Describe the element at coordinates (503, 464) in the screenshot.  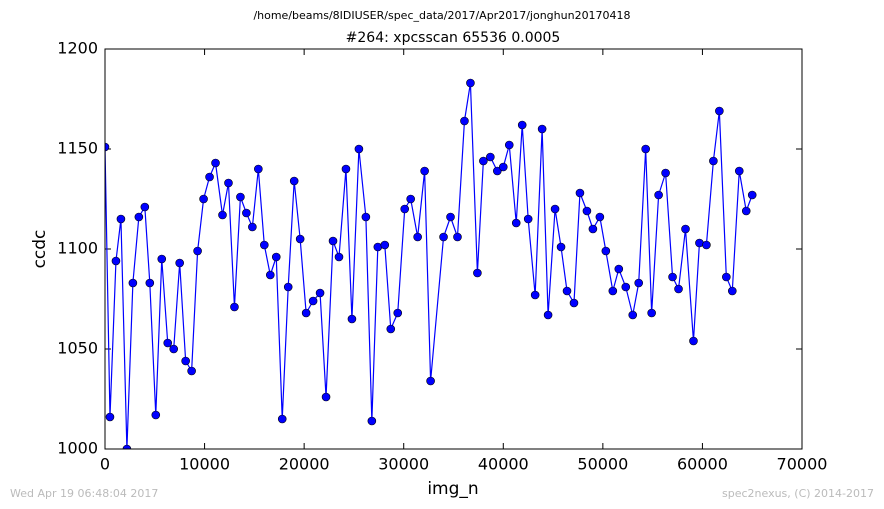
I see `x-tick-label: 40000` at that location.